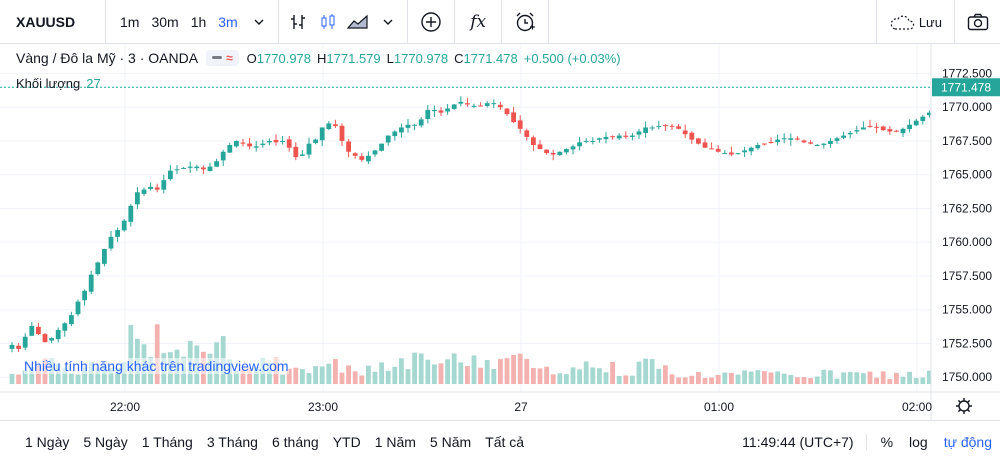 This screenshot has width=1000, height=463. Describe the element at coordinates (478, 22) in the screenshot. I see `indicators-fx-icon: fx` at that location.